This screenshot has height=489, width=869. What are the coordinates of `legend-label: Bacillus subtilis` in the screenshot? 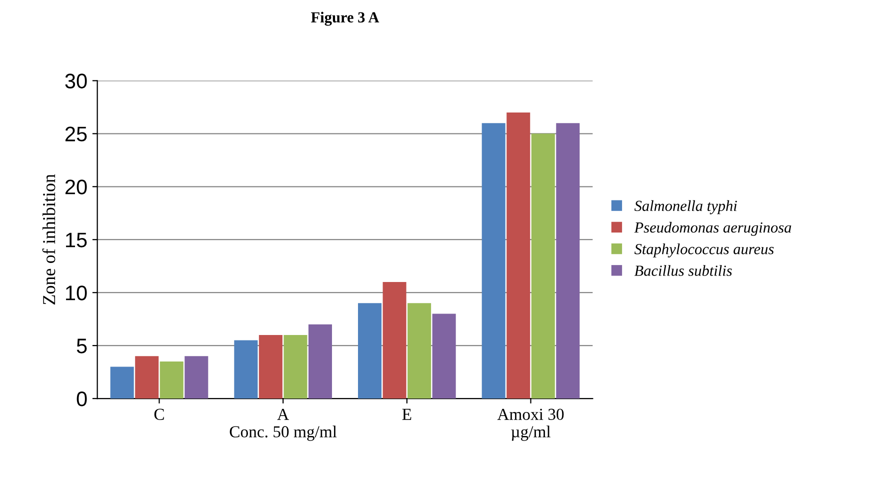 It's located at (683, 270).